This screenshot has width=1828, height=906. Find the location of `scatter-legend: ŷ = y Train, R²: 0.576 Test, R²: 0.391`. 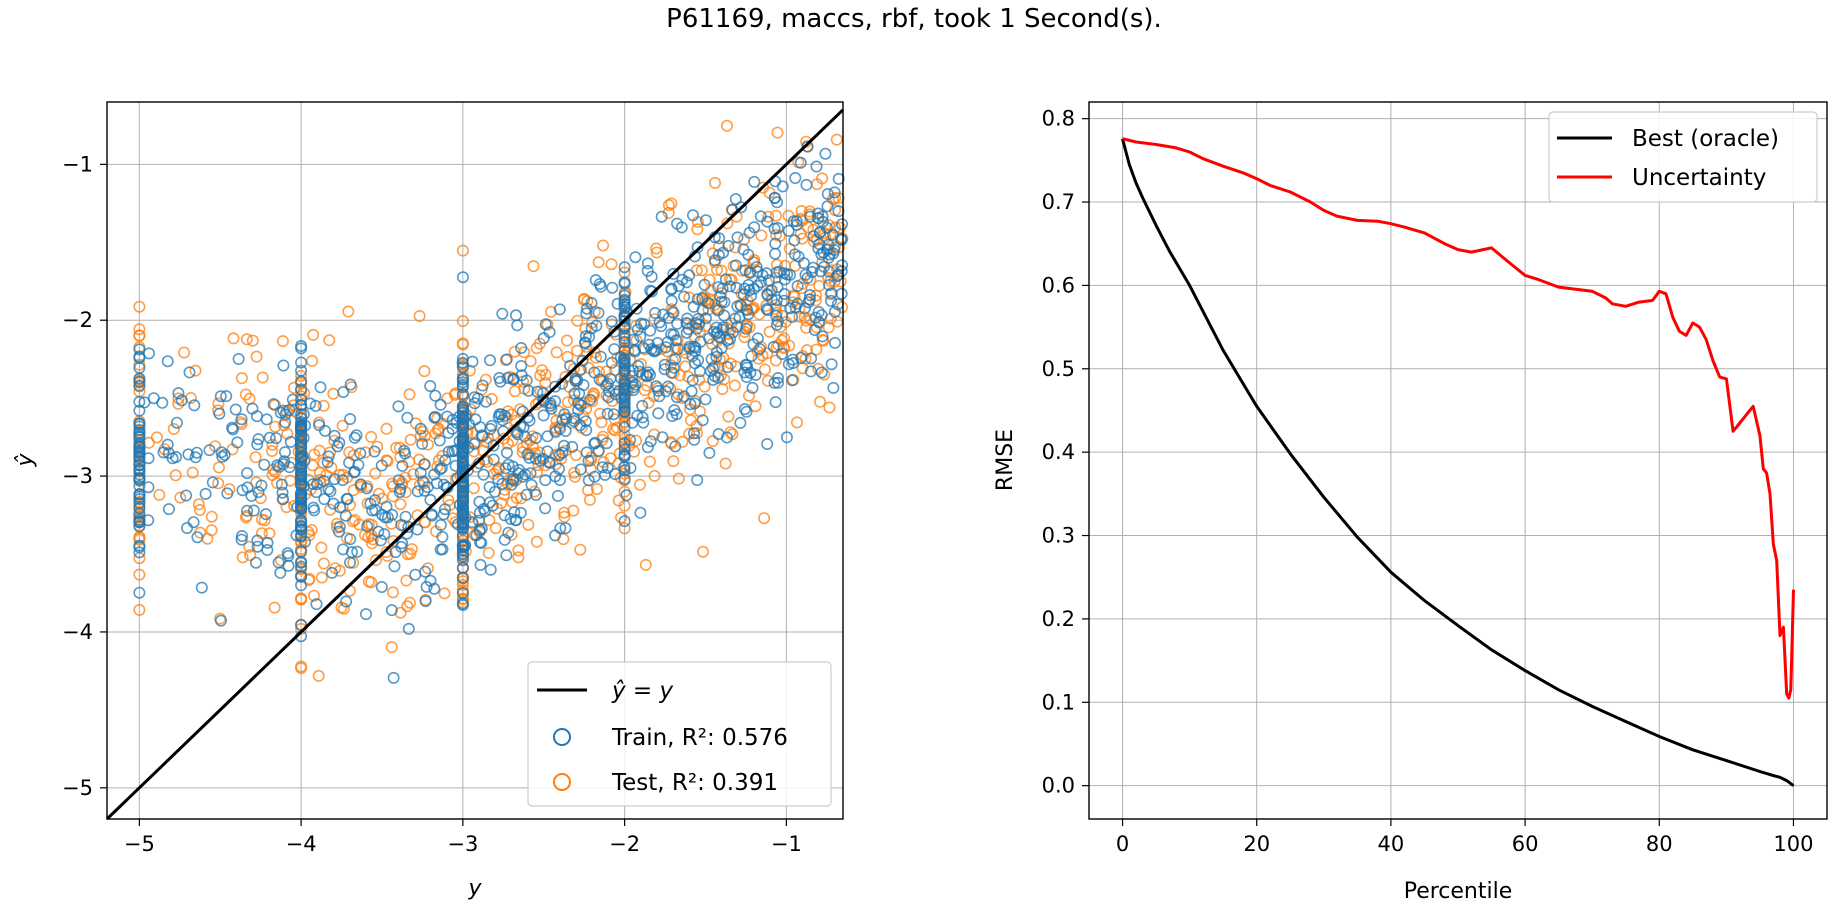

scatter-legend: ŷ = y Train, R²: 0.576 Test, R²: 0.391 is located at coordinates (679, 734).